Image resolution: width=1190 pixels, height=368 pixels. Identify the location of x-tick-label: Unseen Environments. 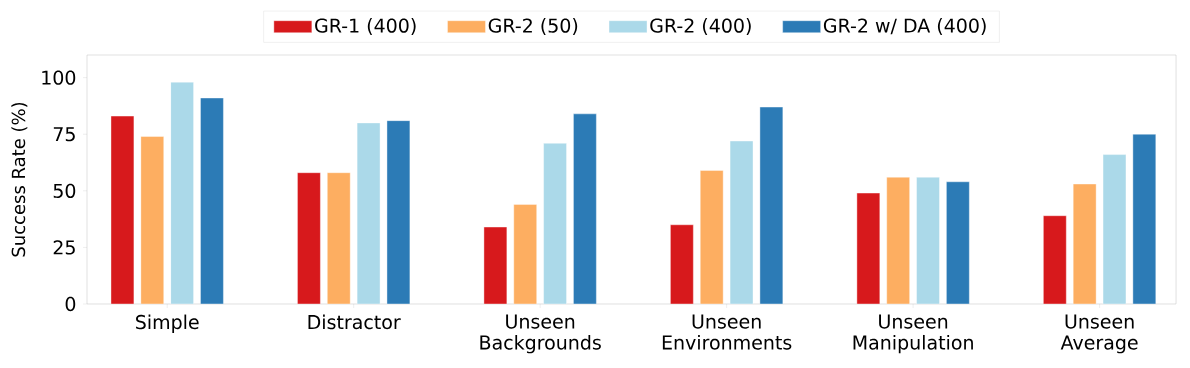
(727, 332).